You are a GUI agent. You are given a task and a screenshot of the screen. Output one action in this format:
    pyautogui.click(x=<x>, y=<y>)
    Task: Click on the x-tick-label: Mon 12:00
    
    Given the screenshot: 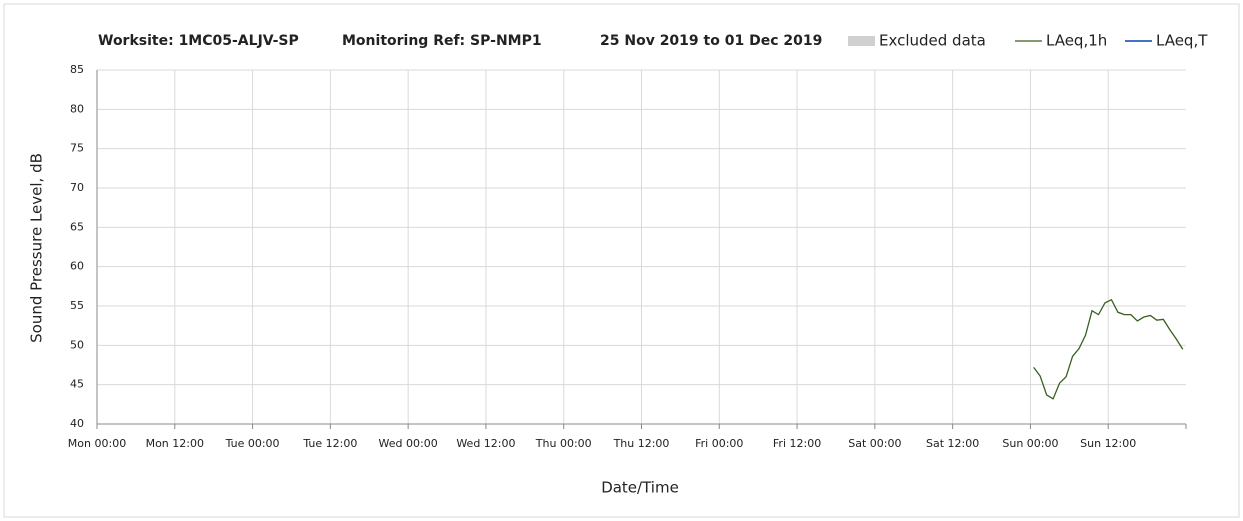 What is the action you would take?
    pyautogui.click(x=175, y=443)
    